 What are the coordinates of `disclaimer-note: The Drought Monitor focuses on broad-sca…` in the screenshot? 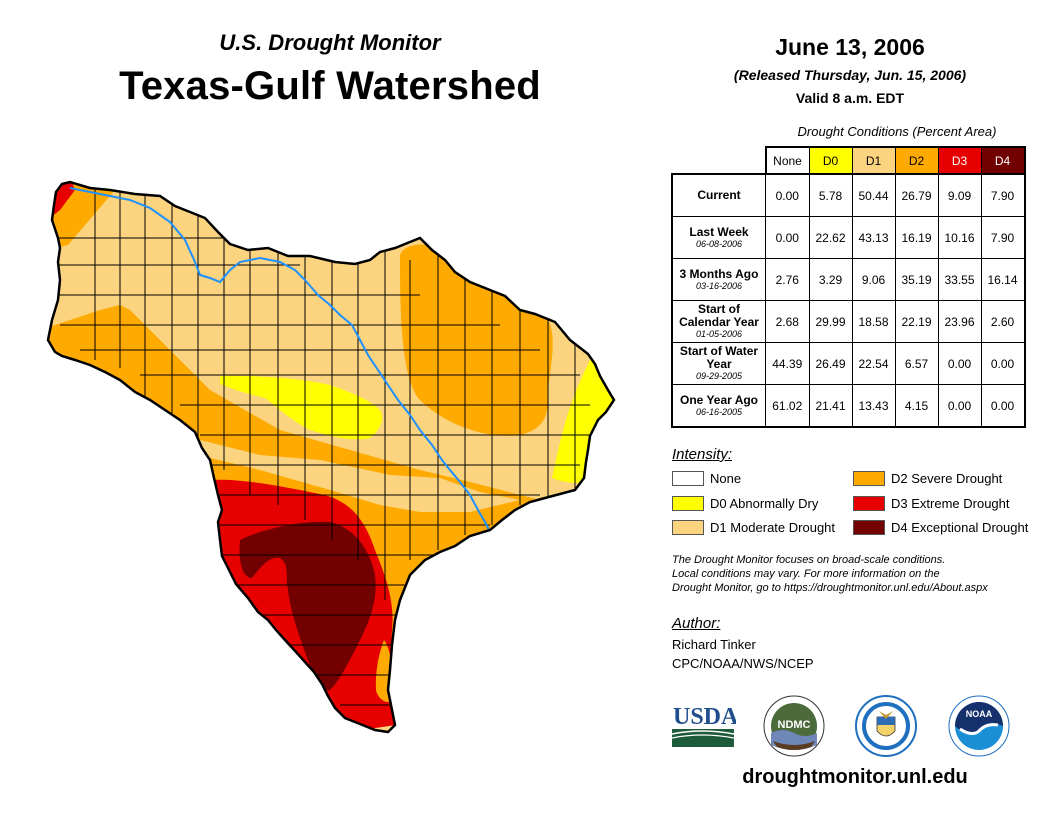 It's located at (862, 574).